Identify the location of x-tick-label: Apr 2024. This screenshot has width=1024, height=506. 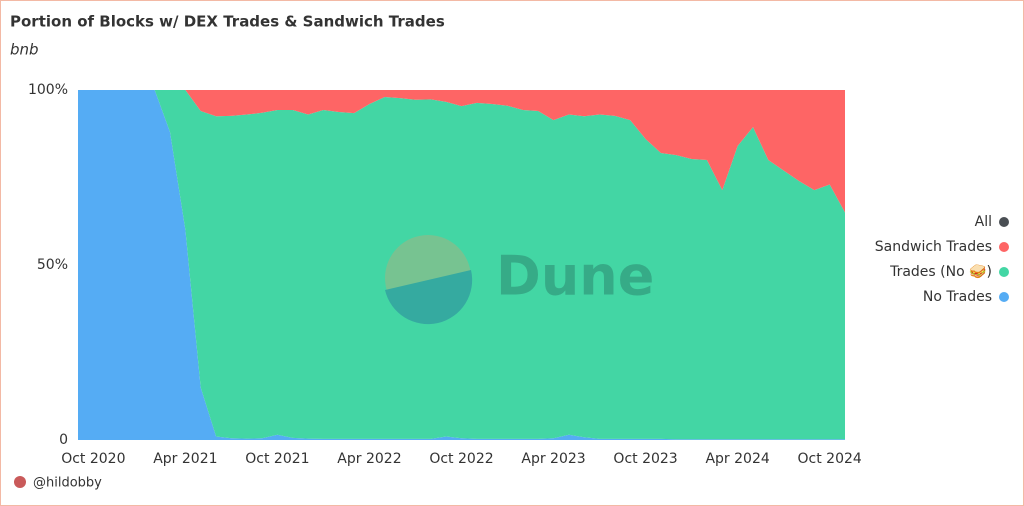
(737, 459).